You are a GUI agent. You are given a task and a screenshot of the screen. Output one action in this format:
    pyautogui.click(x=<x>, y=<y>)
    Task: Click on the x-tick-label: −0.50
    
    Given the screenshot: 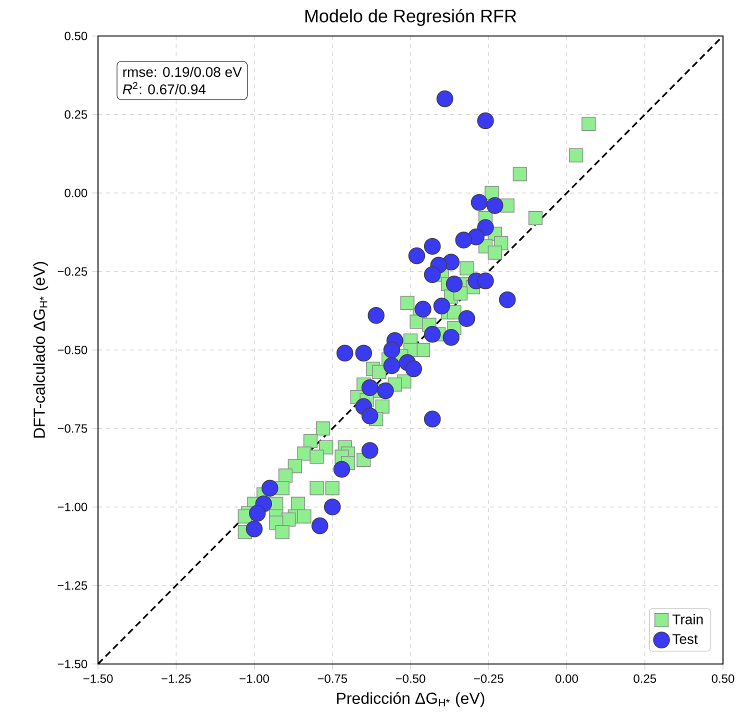 What is the action you would take?
    pyautogui.click(x=411, y=678)
    